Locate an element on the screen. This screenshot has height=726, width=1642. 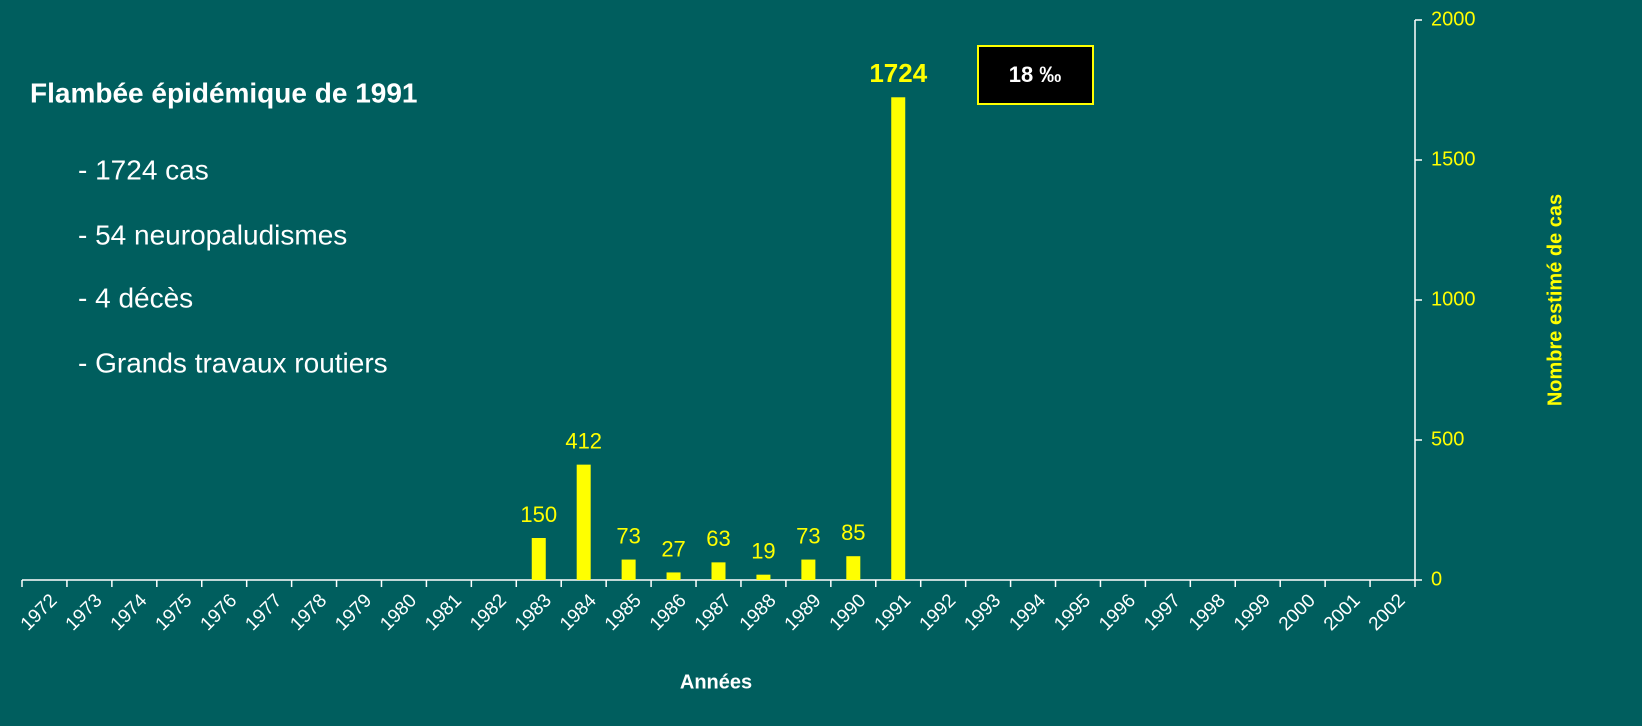
y-axis-title: Nombre estimé de cas is located at coordinates (1555, 300).